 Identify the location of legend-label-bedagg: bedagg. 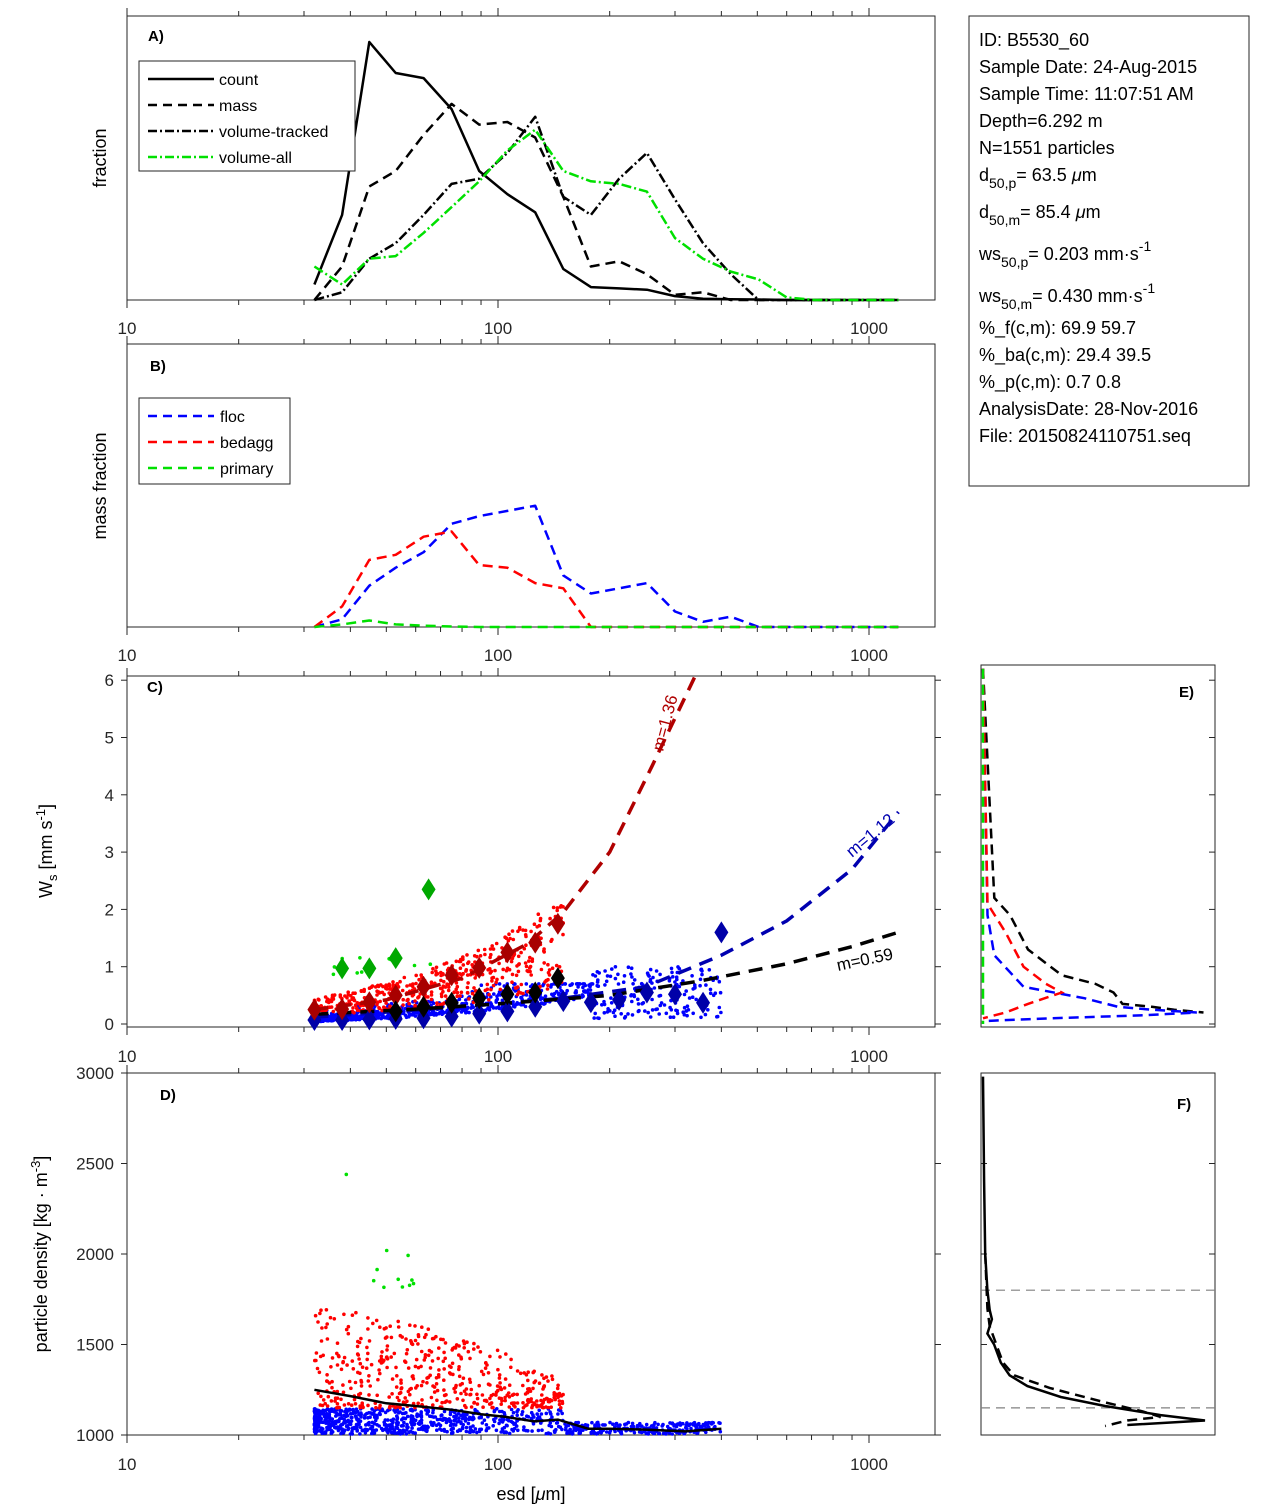
(246, 443).